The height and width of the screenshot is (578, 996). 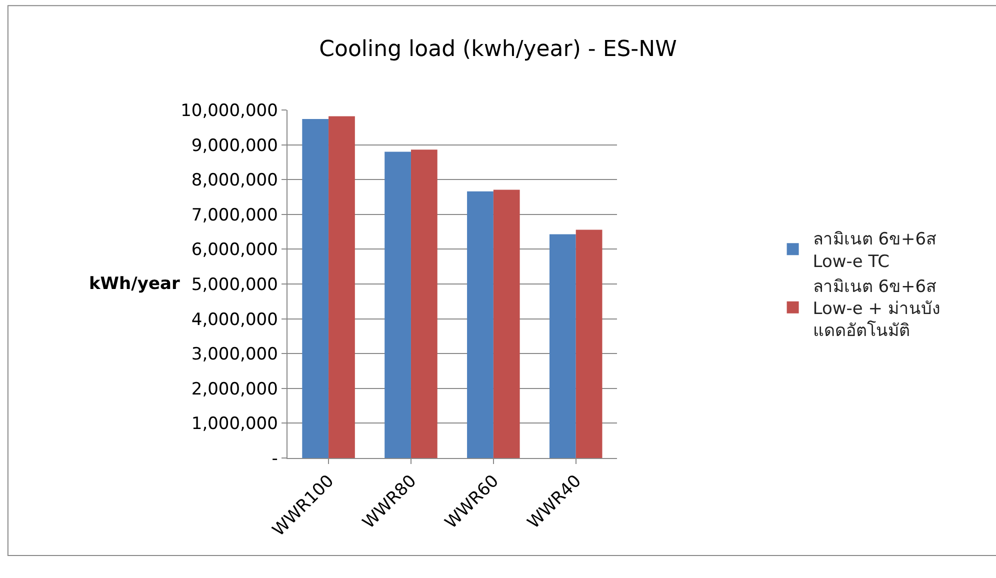 What do you see at coordinates (134, 284) in the screenshot?
I see `y-axis-title: kWh/year` at bounding box center [134, 284].